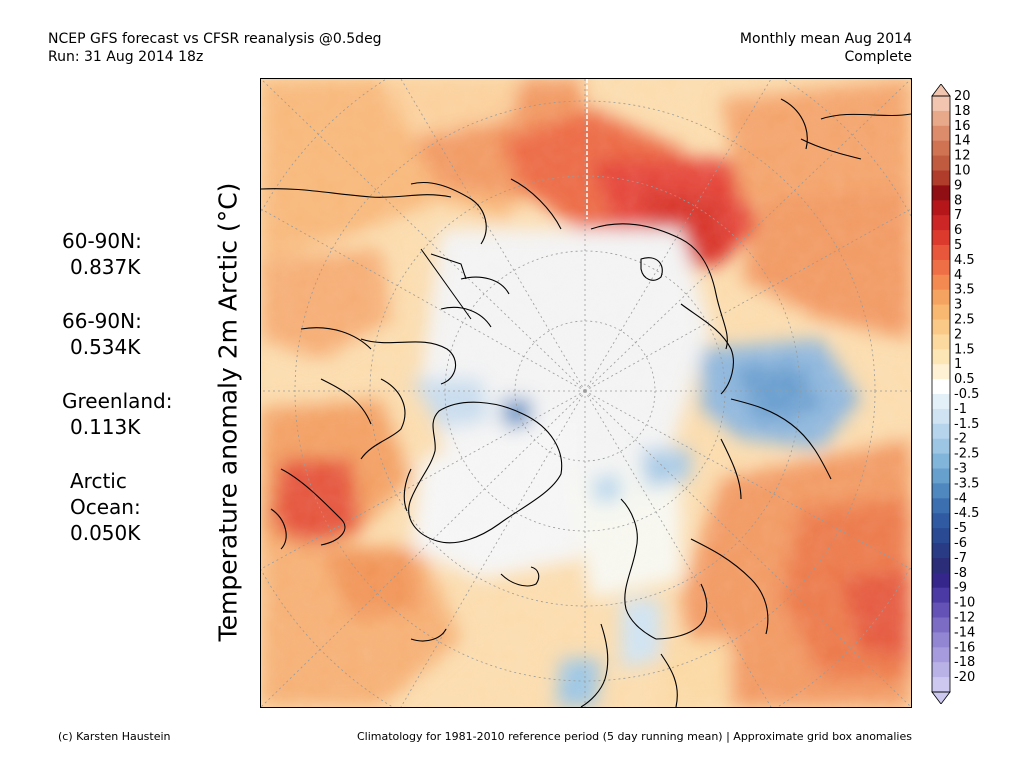 The width and height of the screenshot is (1024, 768). Describe the element at coordinates (960, 469) in the screenshot. I see `colorbar-tick-label: -3` at that location.